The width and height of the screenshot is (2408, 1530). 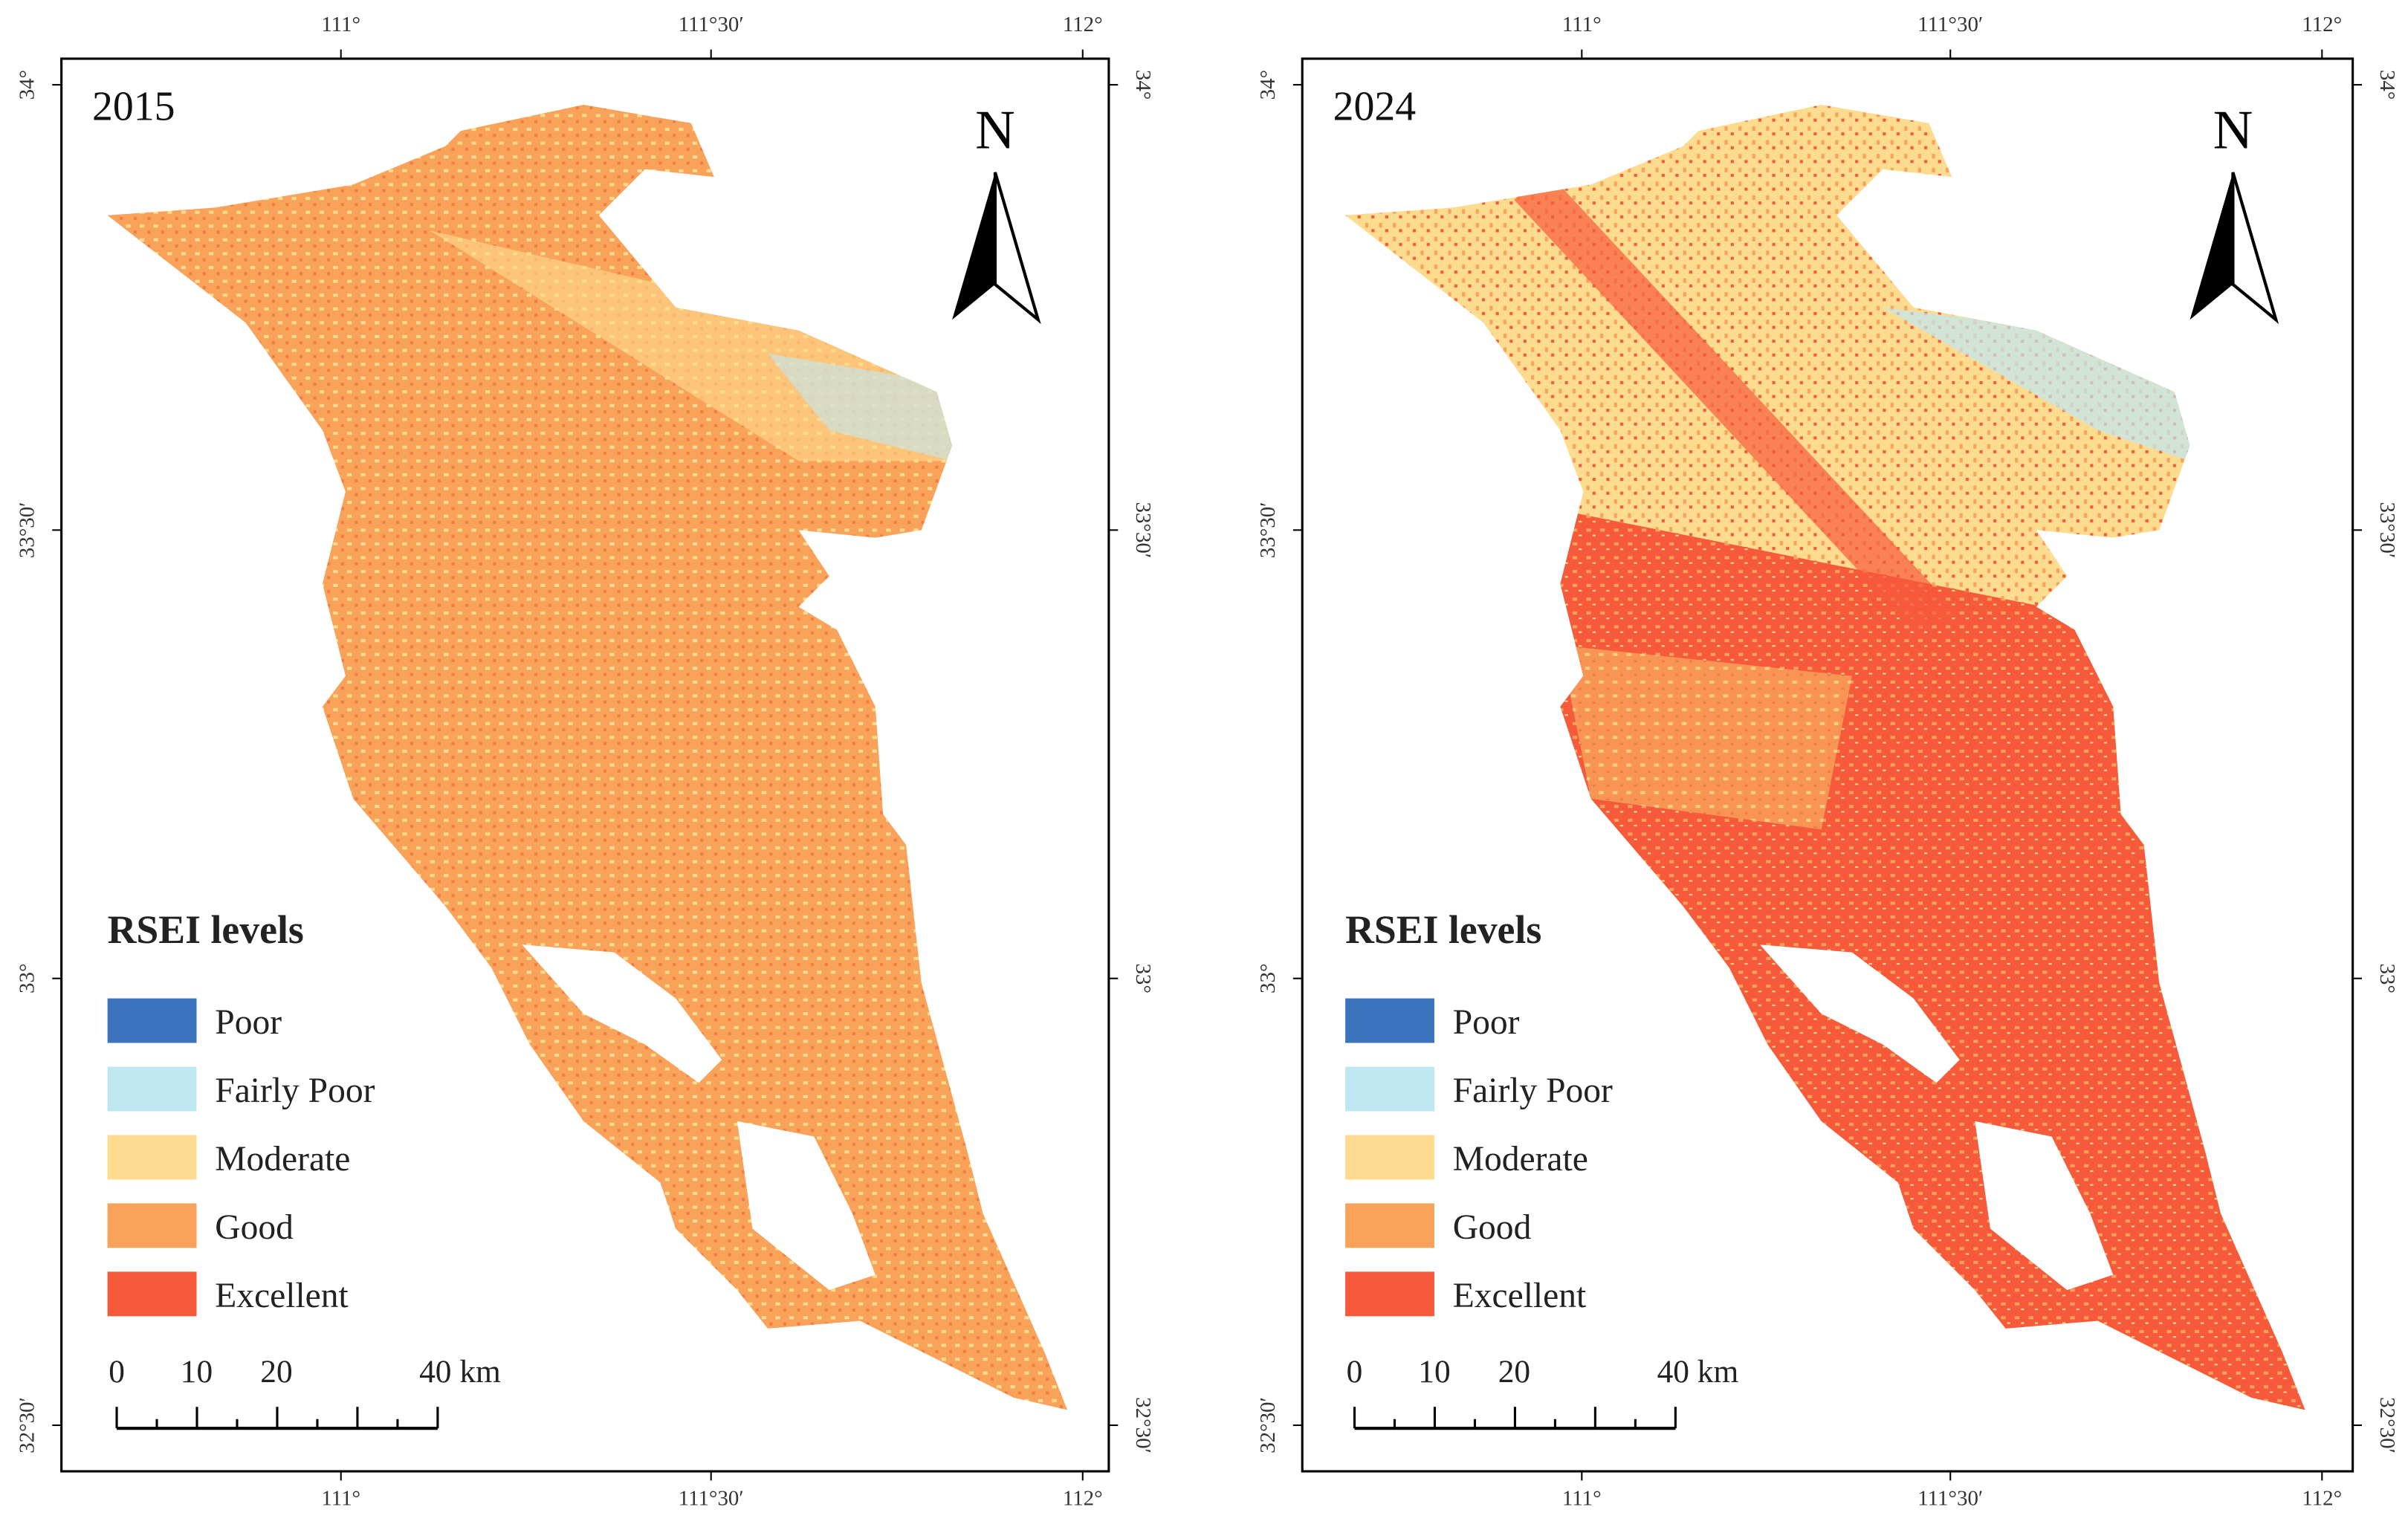 What do you see at coordinates (133, 107) in the screenshot?
I see `year-label: 2015` at bounding box center [133, 107].